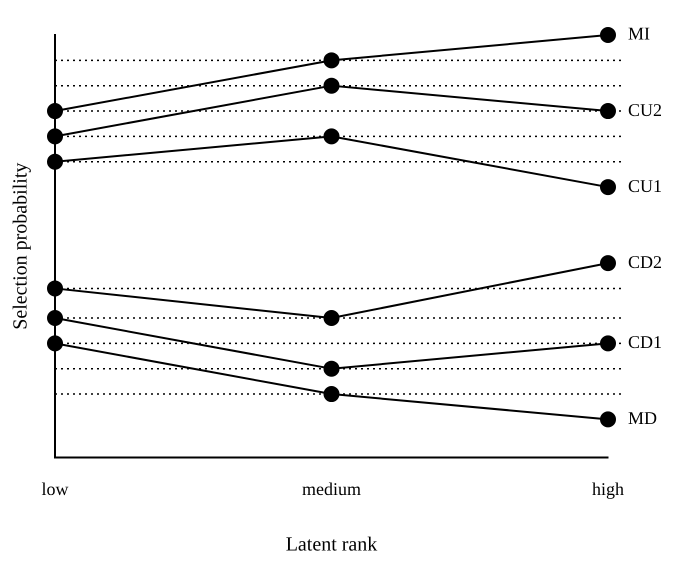 Image resolution: width=683 pixels, height=561 pixels. Describe the element at coordinates (639, 34) in the screenshot. I see `series-label: MI` at that location.